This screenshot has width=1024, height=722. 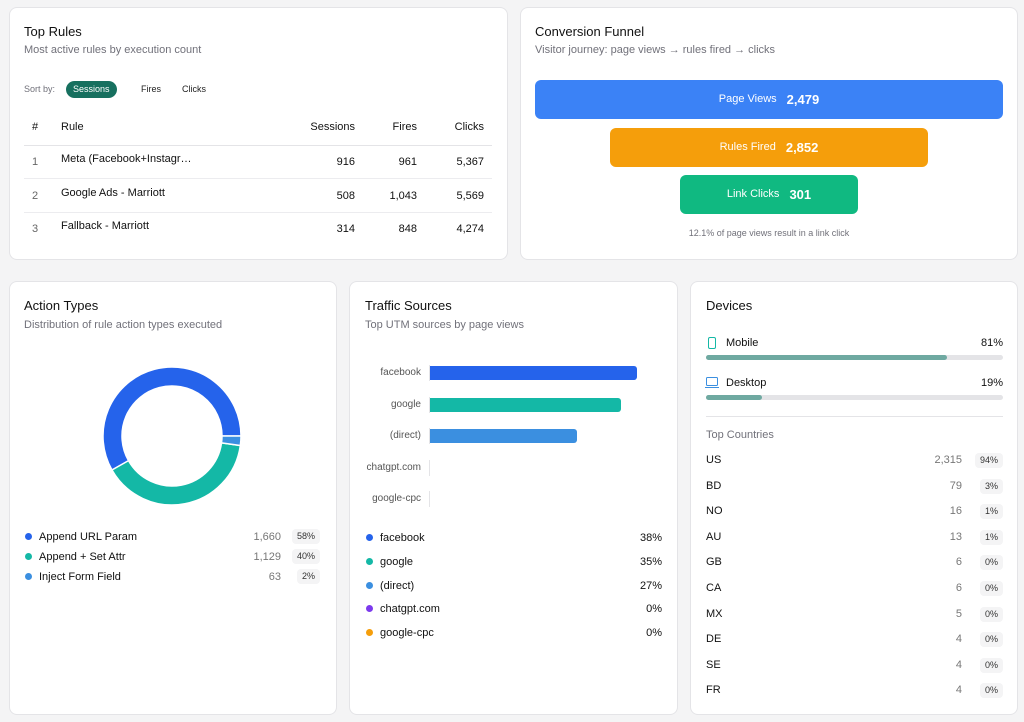 What do you see at coordinates (747, 147) in the screenshot?
I see `funnel-label: Rules Fired` at bounding box center [747, 147].